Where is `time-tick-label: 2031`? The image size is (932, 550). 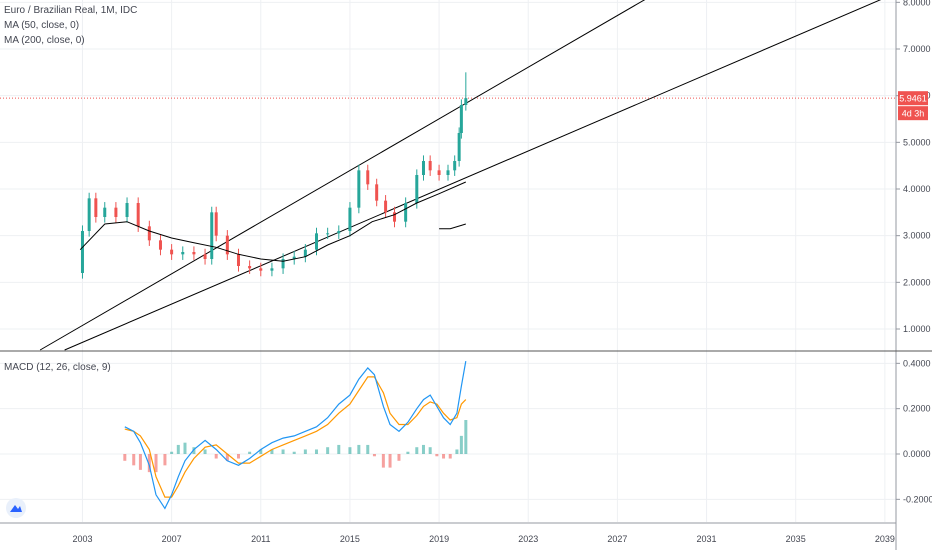
time-tick-label: 2031 is located at coordinates (707, 539).